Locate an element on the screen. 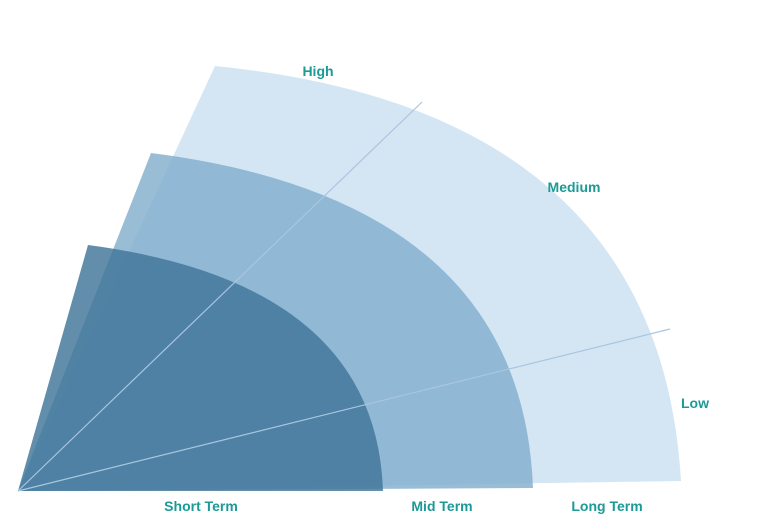 This screenshot has width=758, height=531. low-label: Low is located at coordinates (695, 403).